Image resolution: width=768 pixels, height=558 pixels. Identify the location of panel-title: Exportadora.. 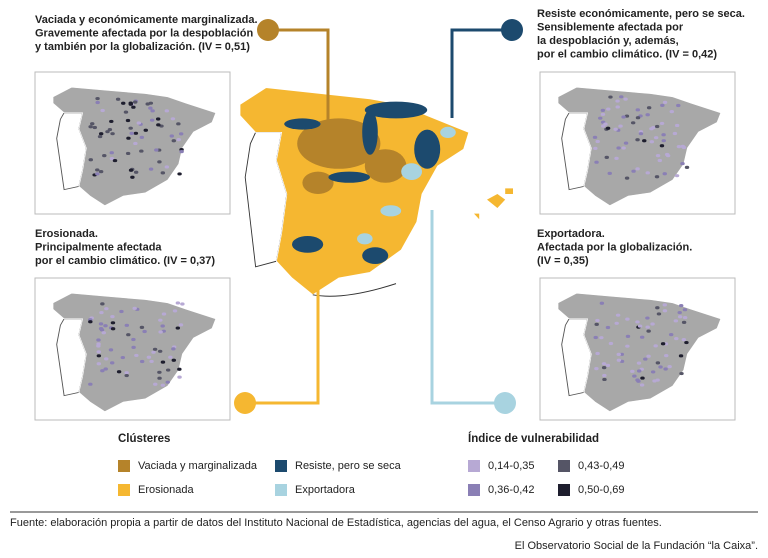
(571, 234).